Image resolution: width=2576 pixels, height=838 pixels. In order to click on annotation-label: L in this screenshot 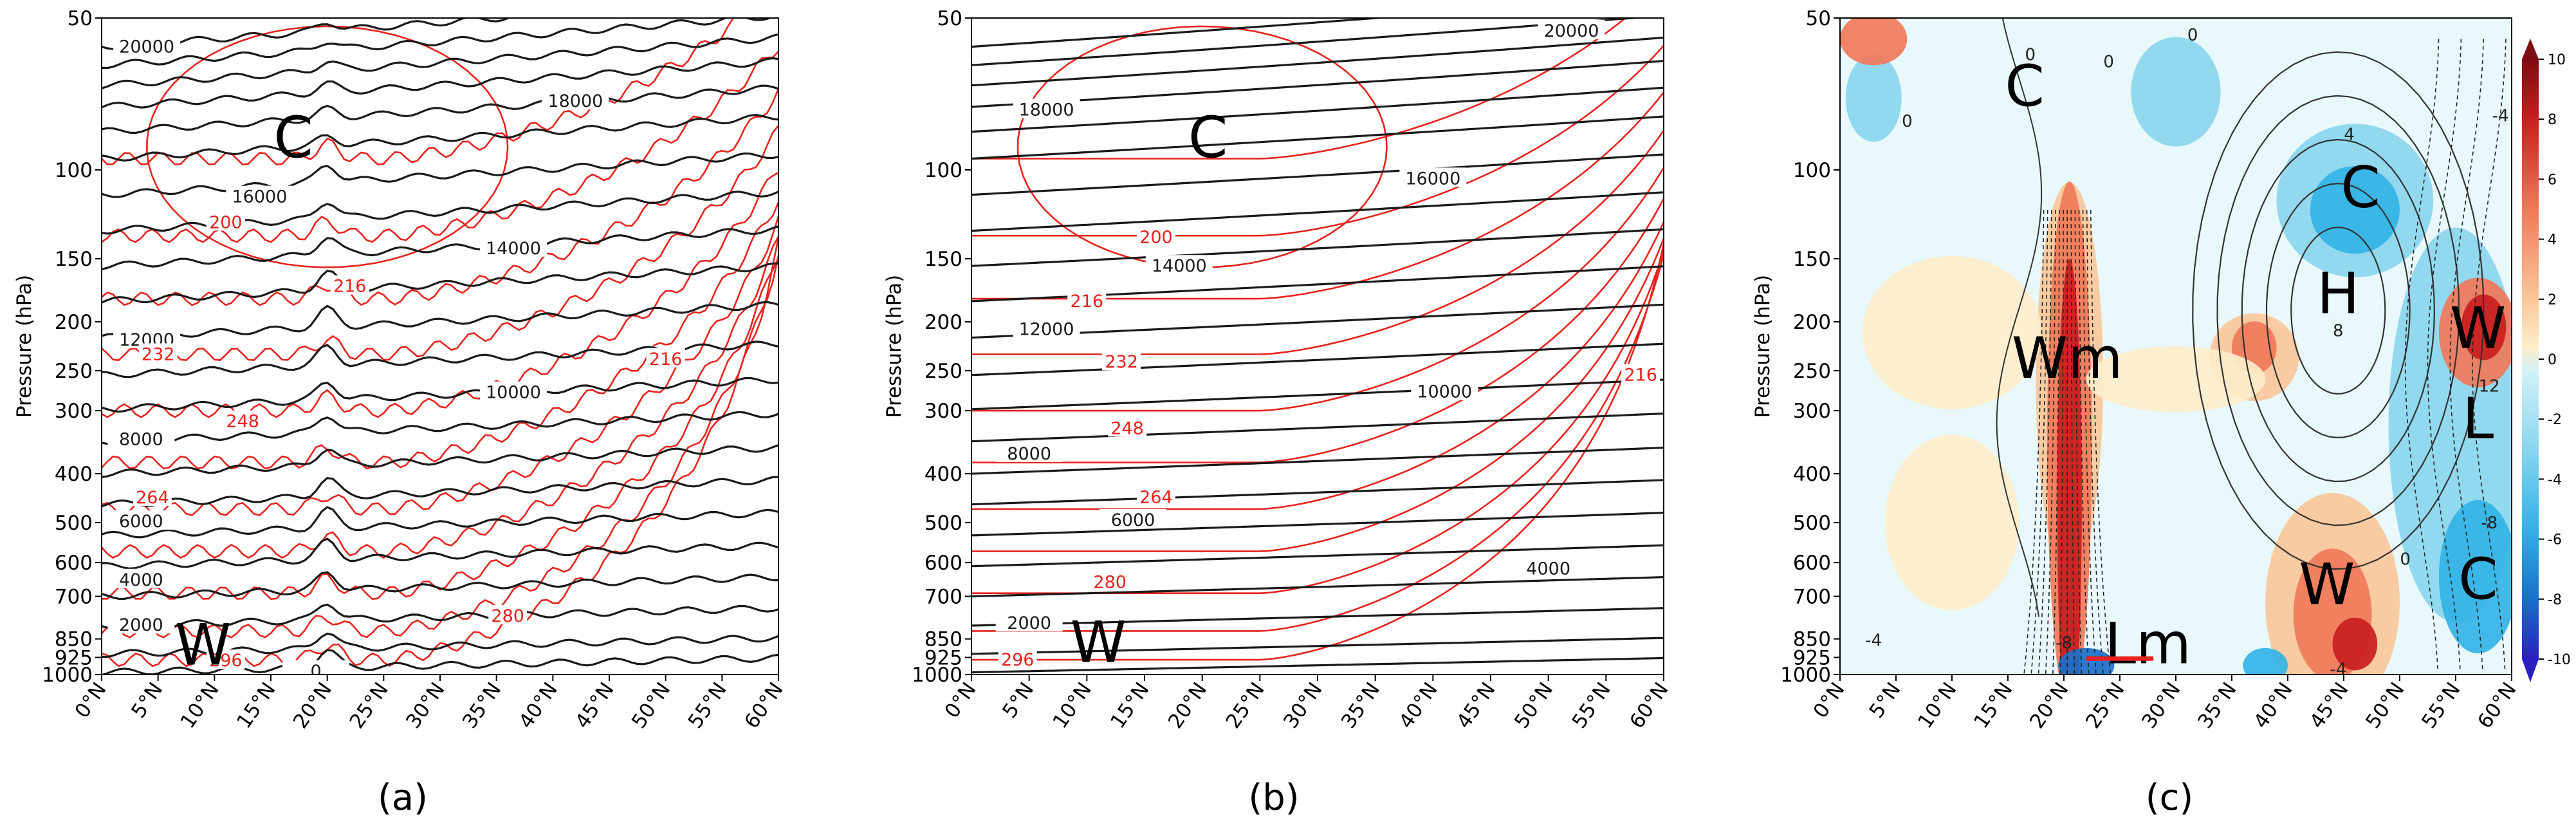, I will do `click(2478, 419)`.